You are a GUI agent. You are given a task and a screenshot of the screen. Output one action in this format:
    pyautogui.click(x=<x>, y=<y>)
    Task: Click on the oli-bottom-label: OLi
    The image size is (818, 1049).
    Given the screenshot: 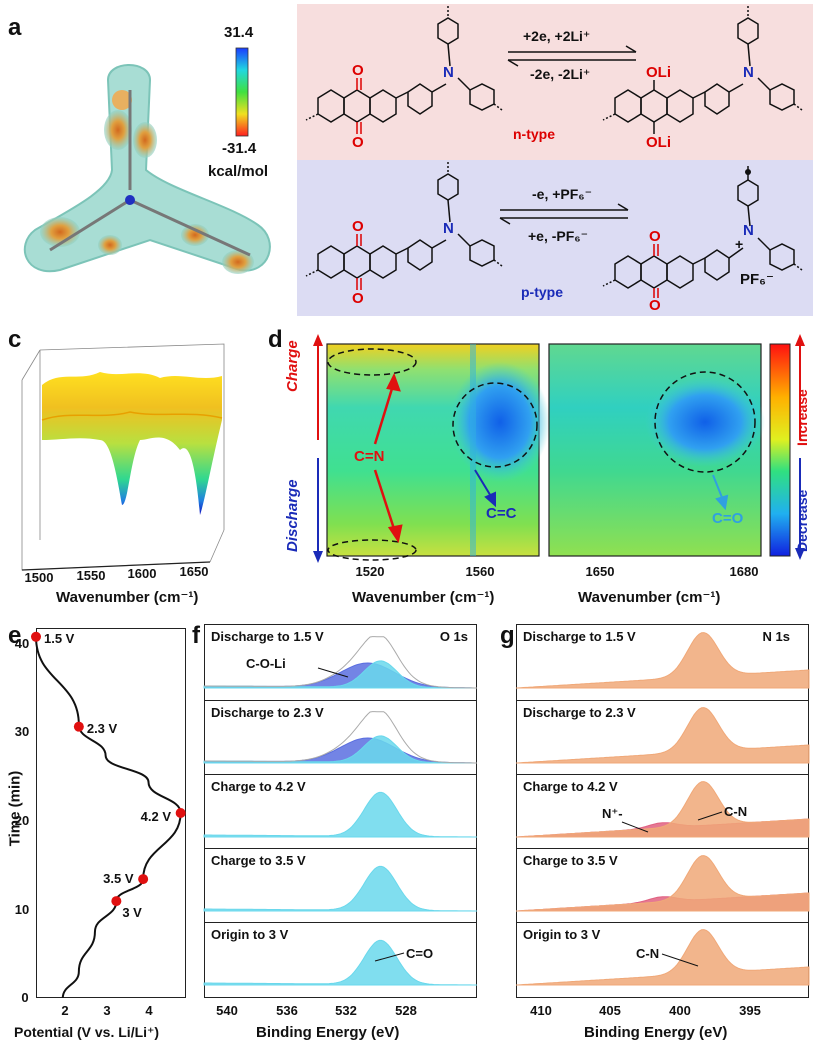 What is the action you would take?
    pyautogui.click(x=658, y=142)
    